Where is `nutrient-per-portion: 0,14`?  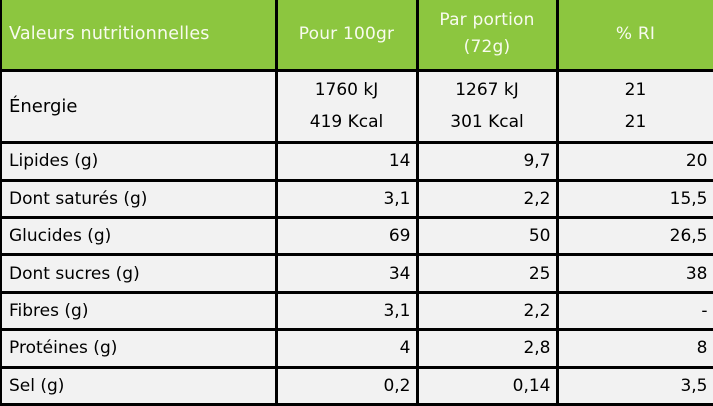 nutrient-per-portion: 0,14 is located at coordinates (487, 385).